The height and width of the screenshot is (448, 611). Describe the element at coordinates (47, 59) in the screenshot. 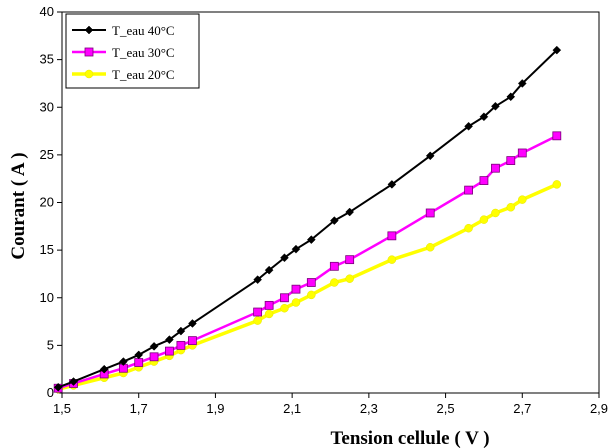

I see `y-tick-label: 35` at that location.